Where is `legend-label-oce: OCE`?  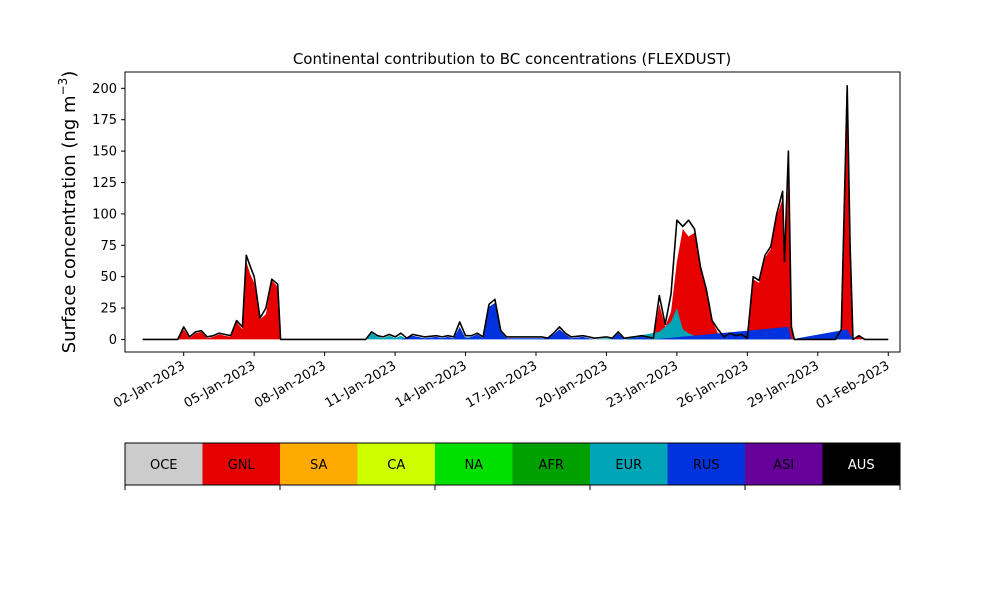 legend-label-oce: OCE is located at coordinates (164, 465).